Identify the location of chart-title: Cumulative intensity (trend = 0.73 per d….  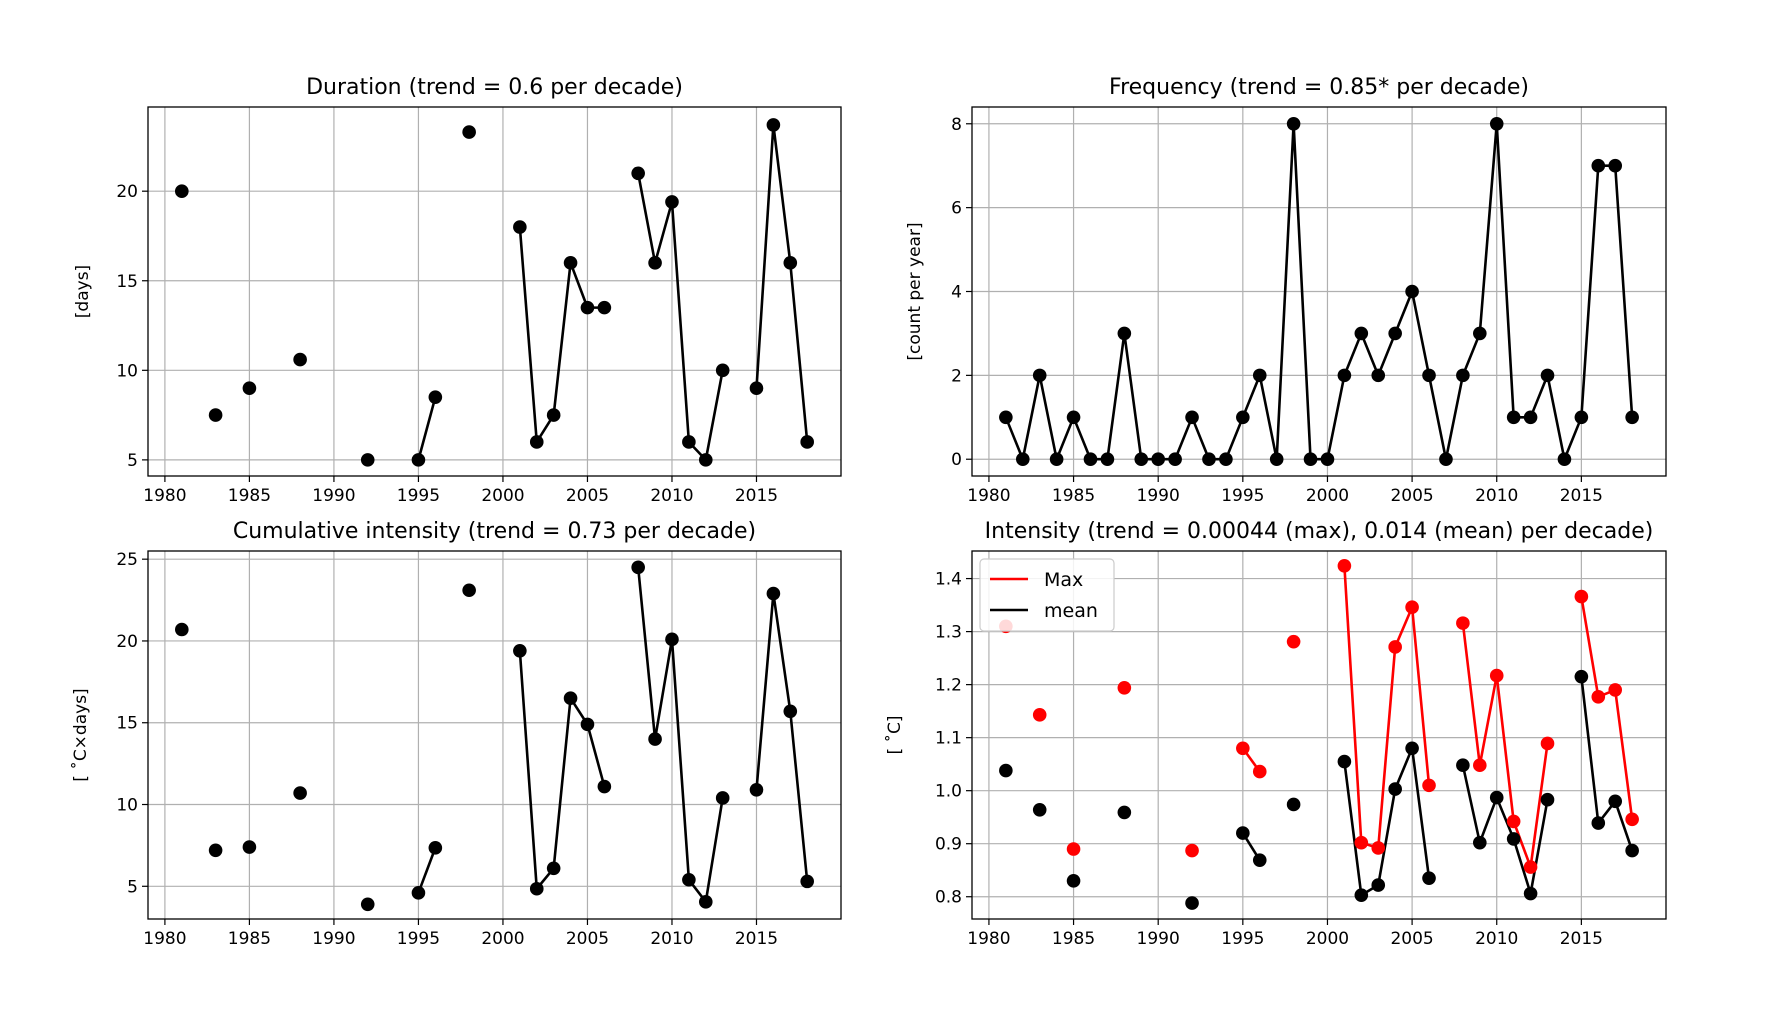
(494, 531).